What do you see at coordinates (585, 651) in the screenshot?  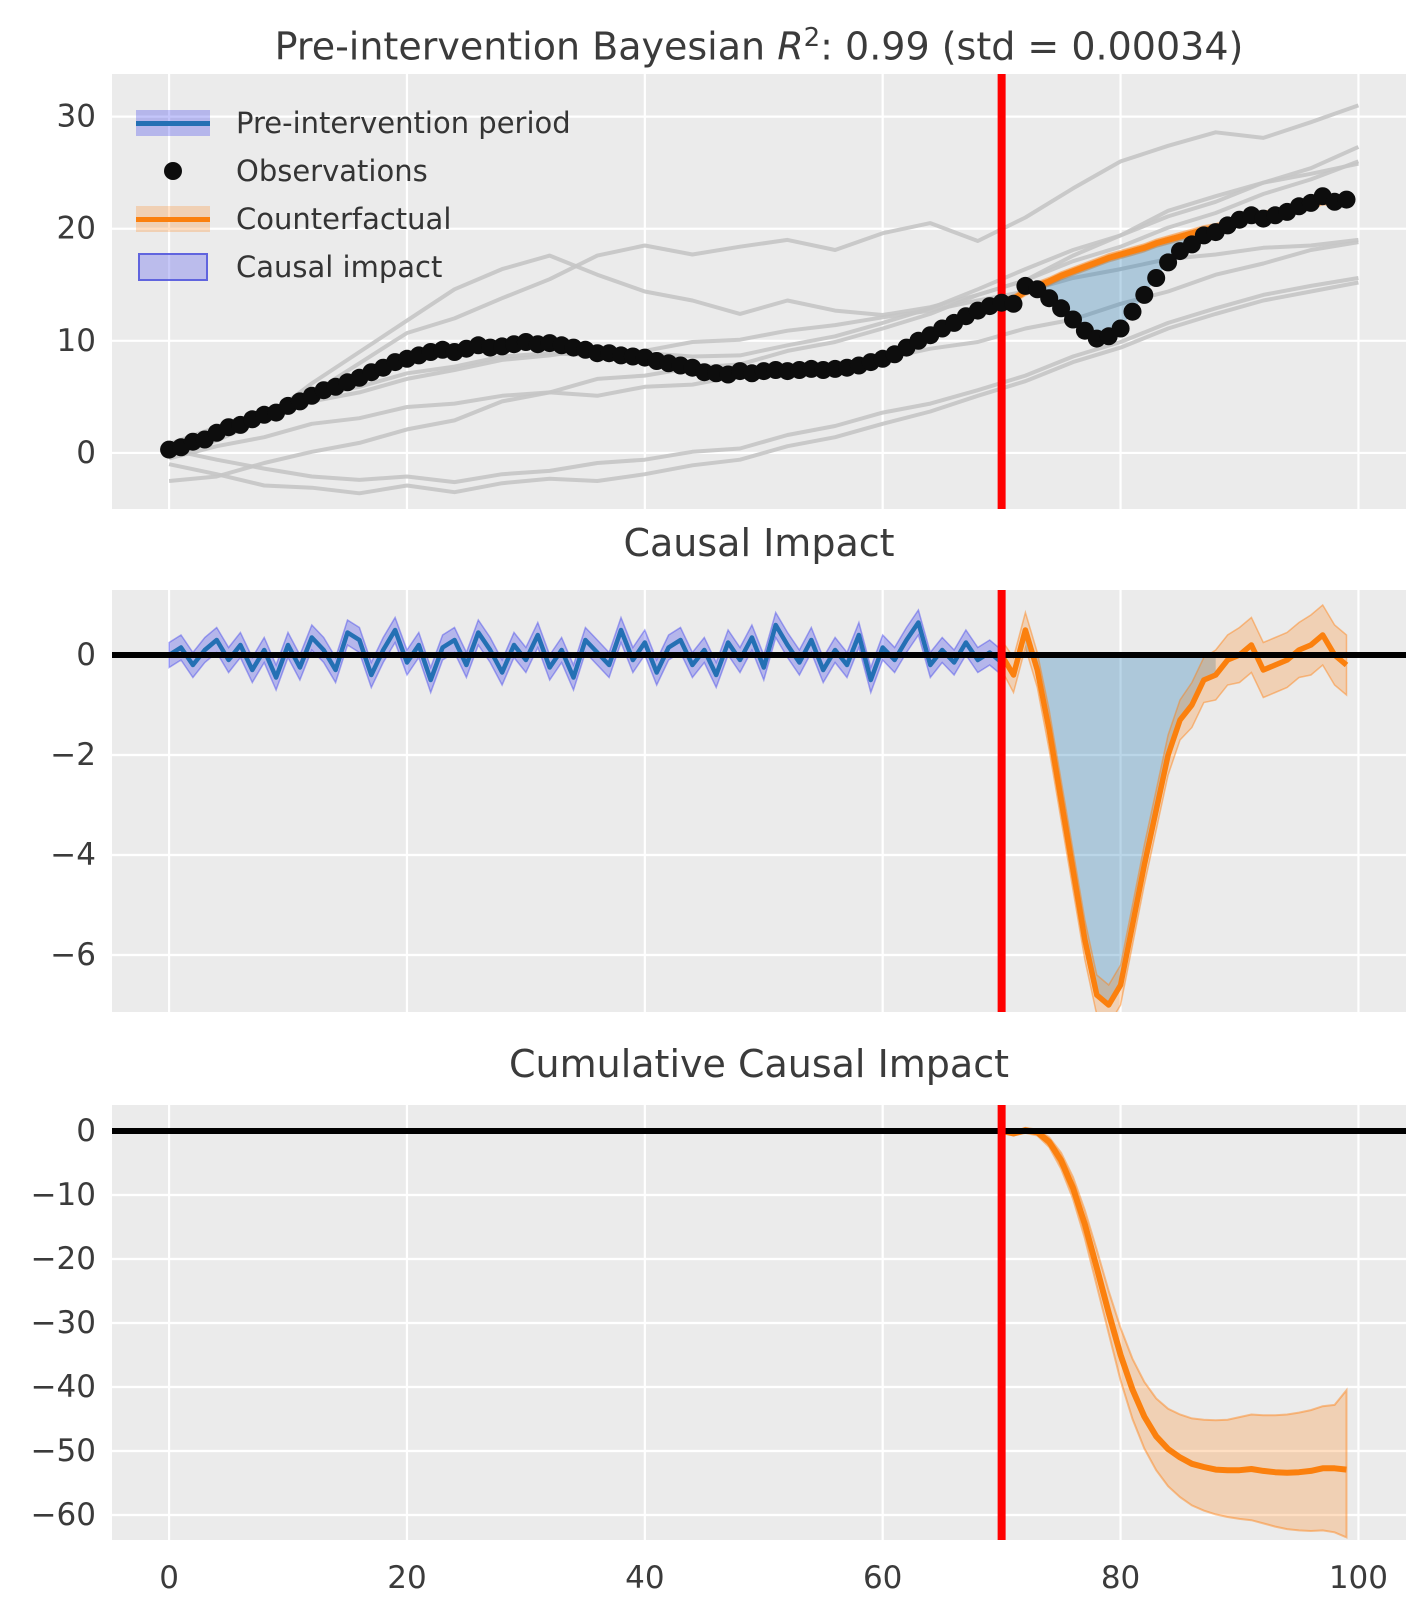 I see `impact-pre-line` at bounding box center [585, 651].